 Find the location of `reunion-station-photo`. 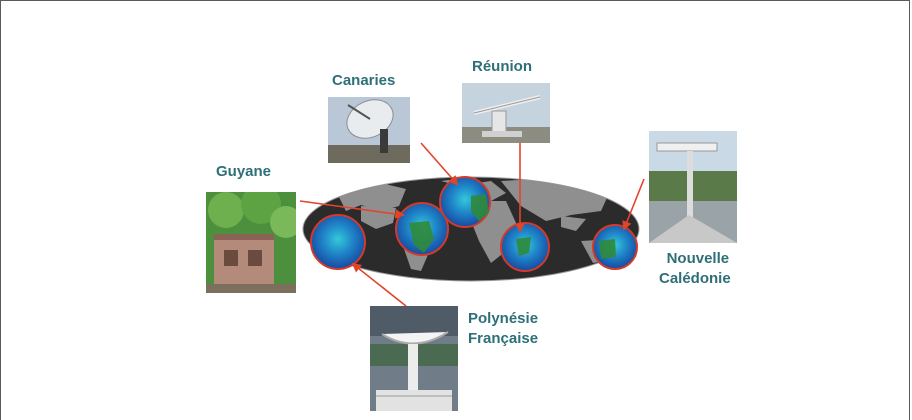

reunion-station-photo is located at coordinates (506, 113).